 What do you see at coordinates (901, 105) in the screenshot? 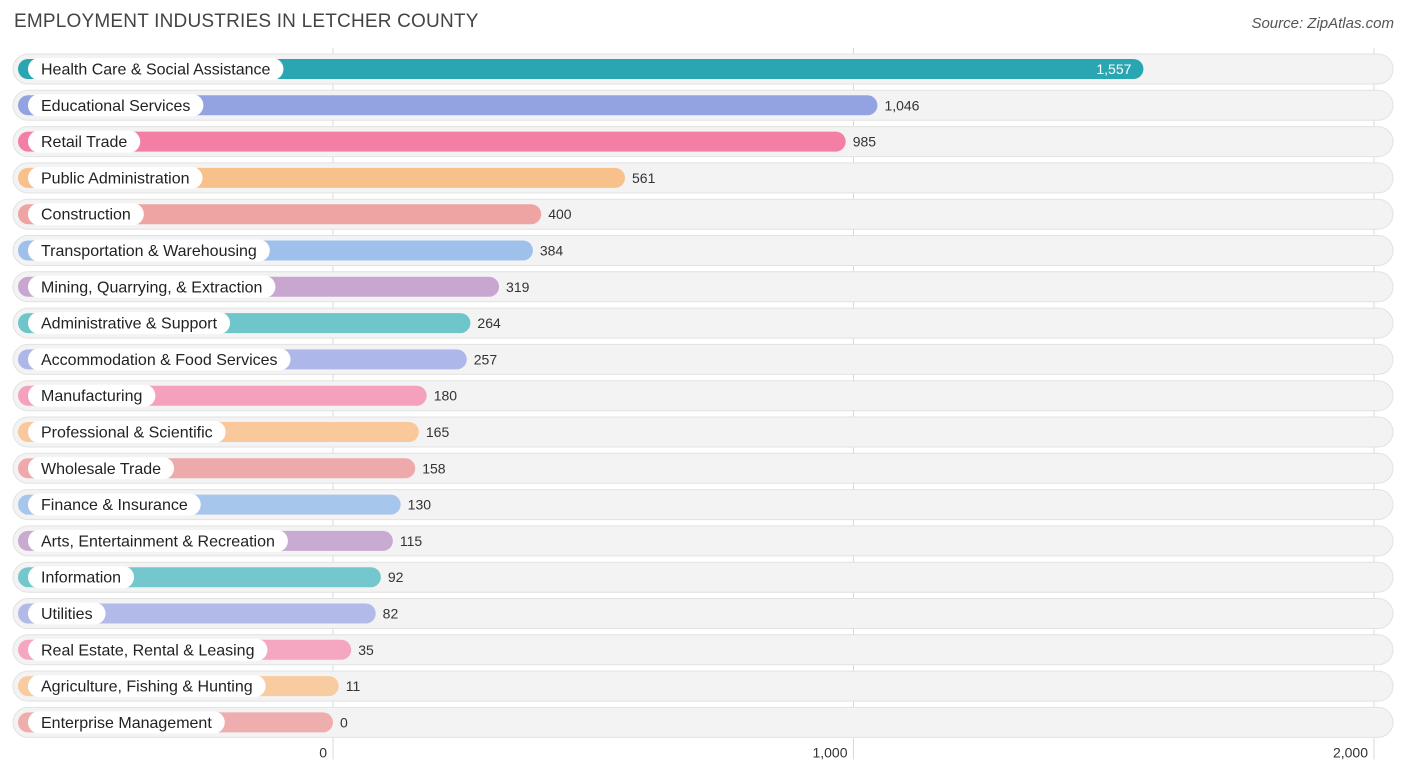
I see `value-label: 1,046` at bounding box center [901, 105].